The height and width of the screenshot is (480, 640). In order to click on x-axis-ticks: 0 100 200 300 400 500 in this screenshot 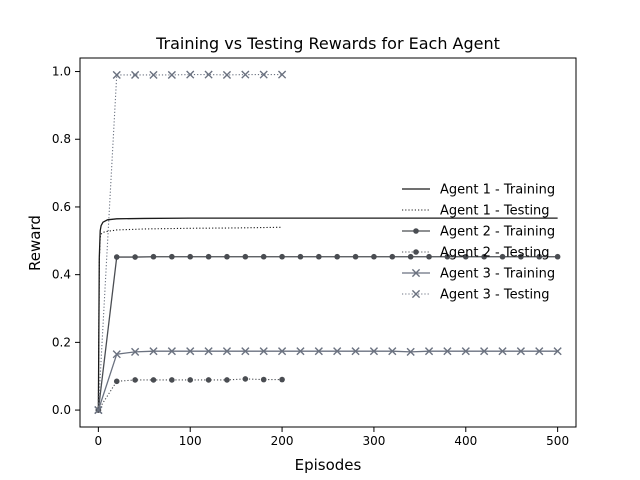, I will do `click(332, 437)`.